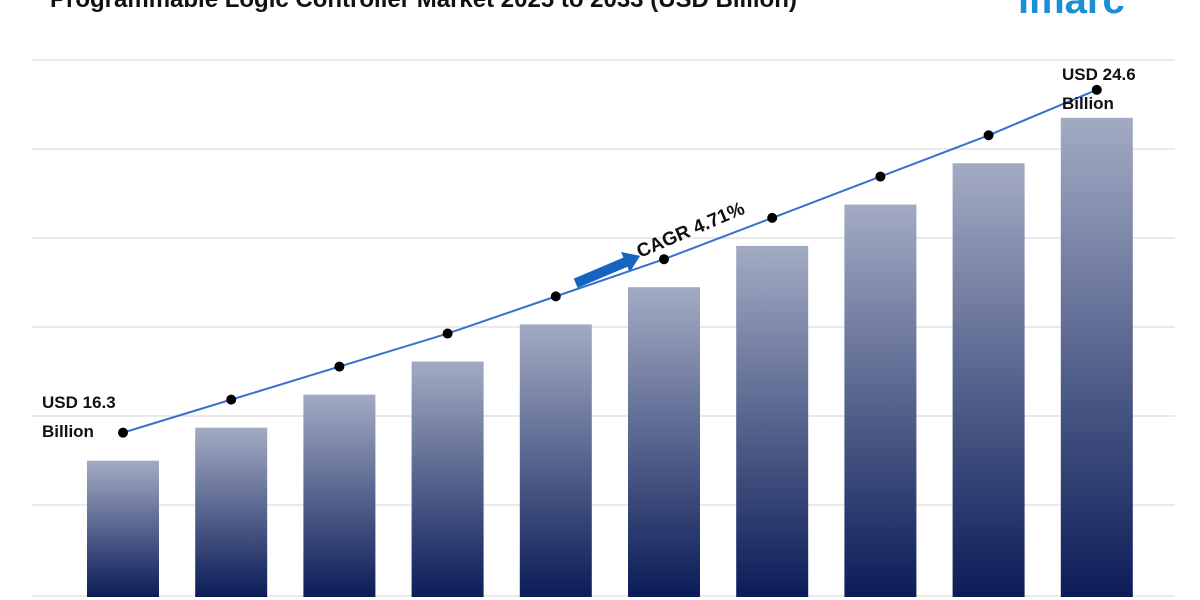 The height and width of the screenshot is (600, 1200). I want to click on cagr-label: CAGR 4.71%, so click(691, 230).